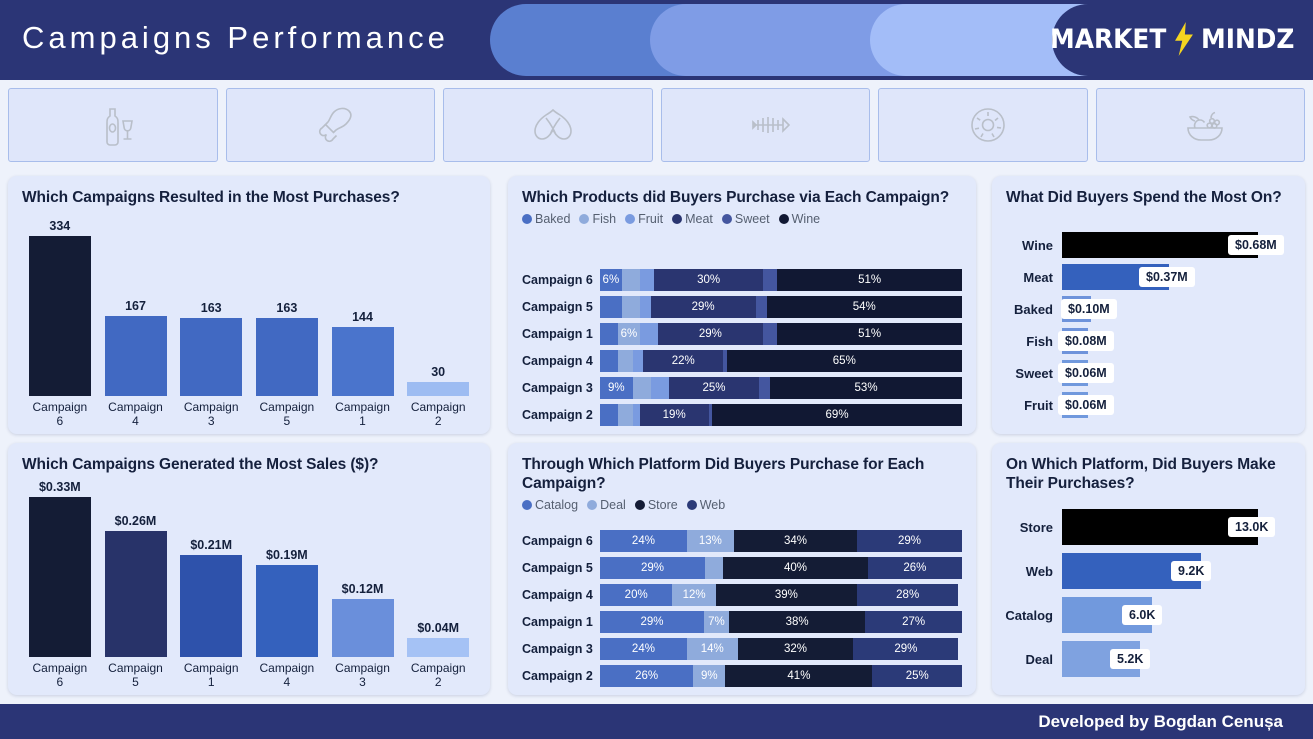  What do you see at coordinates (643, 541) in the screenshot?
I see `stacked-segment-catalog: 24%` at bounding box center [643, 541].